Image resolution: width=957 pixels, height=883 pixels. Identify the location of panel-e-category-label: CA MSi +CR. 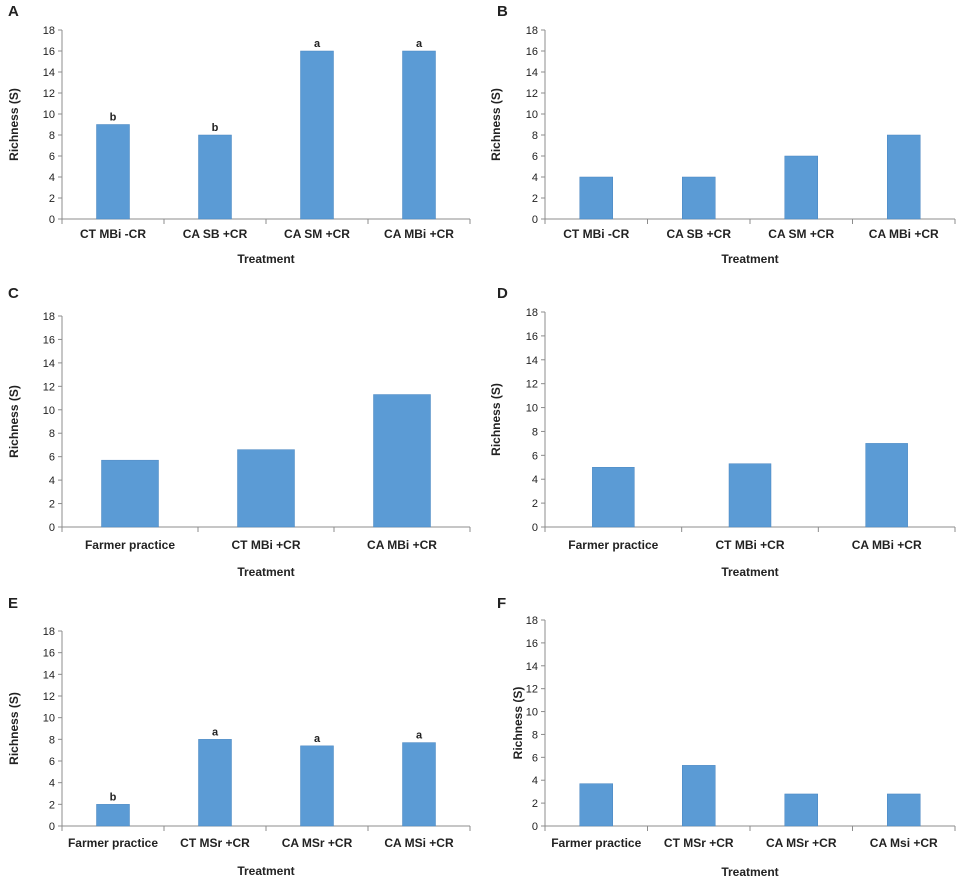
(419, 843).